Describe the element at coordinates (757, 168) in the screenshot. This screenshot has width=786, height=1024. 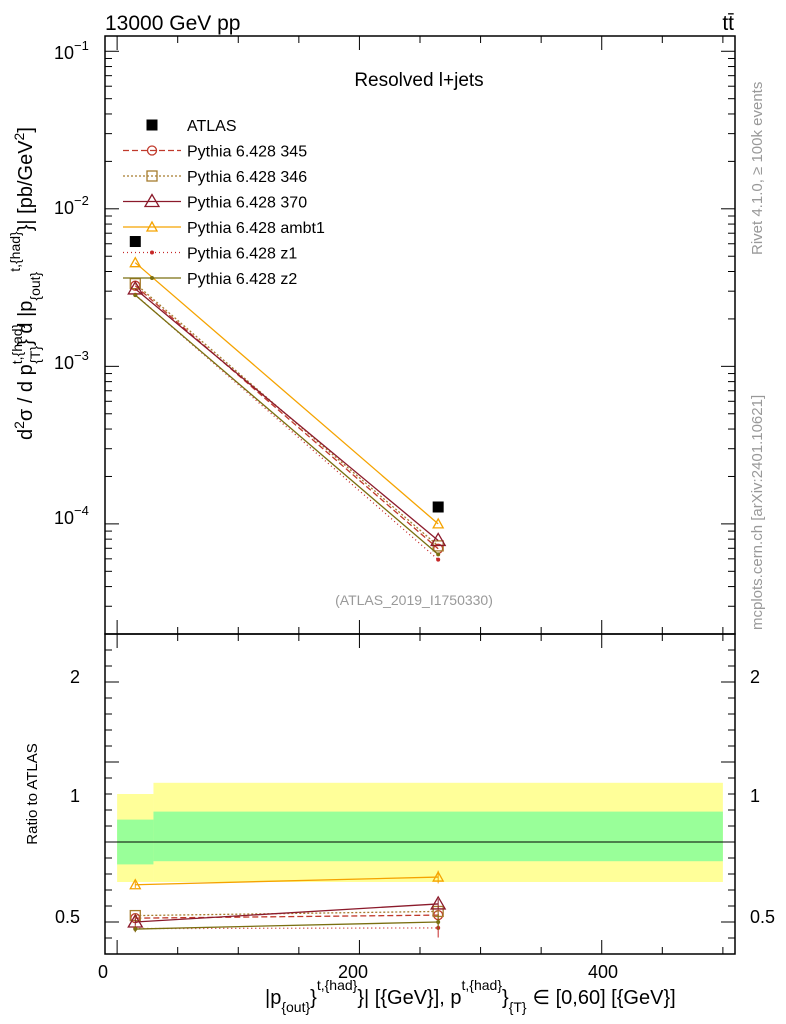
I see `rivet-label: Rivet 4.1.0, ≥ 100k events` at that location.